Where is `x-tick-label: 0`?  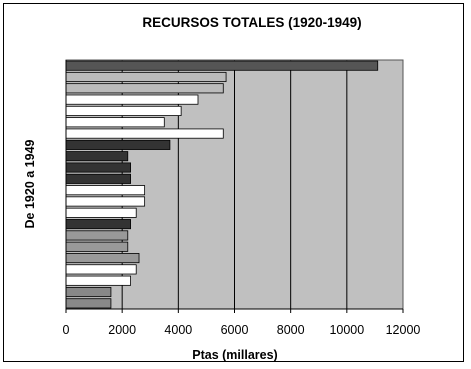 x-tick-label: 0 is located at coordinates (66, 330).